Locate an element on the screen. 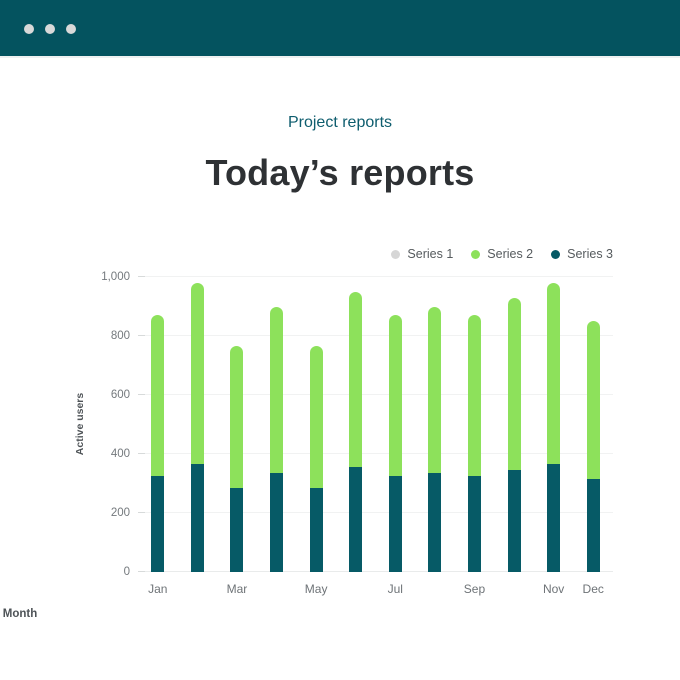  y-axis: 0 200 400 600 800 1,000 is located at coordinates (65, 424).